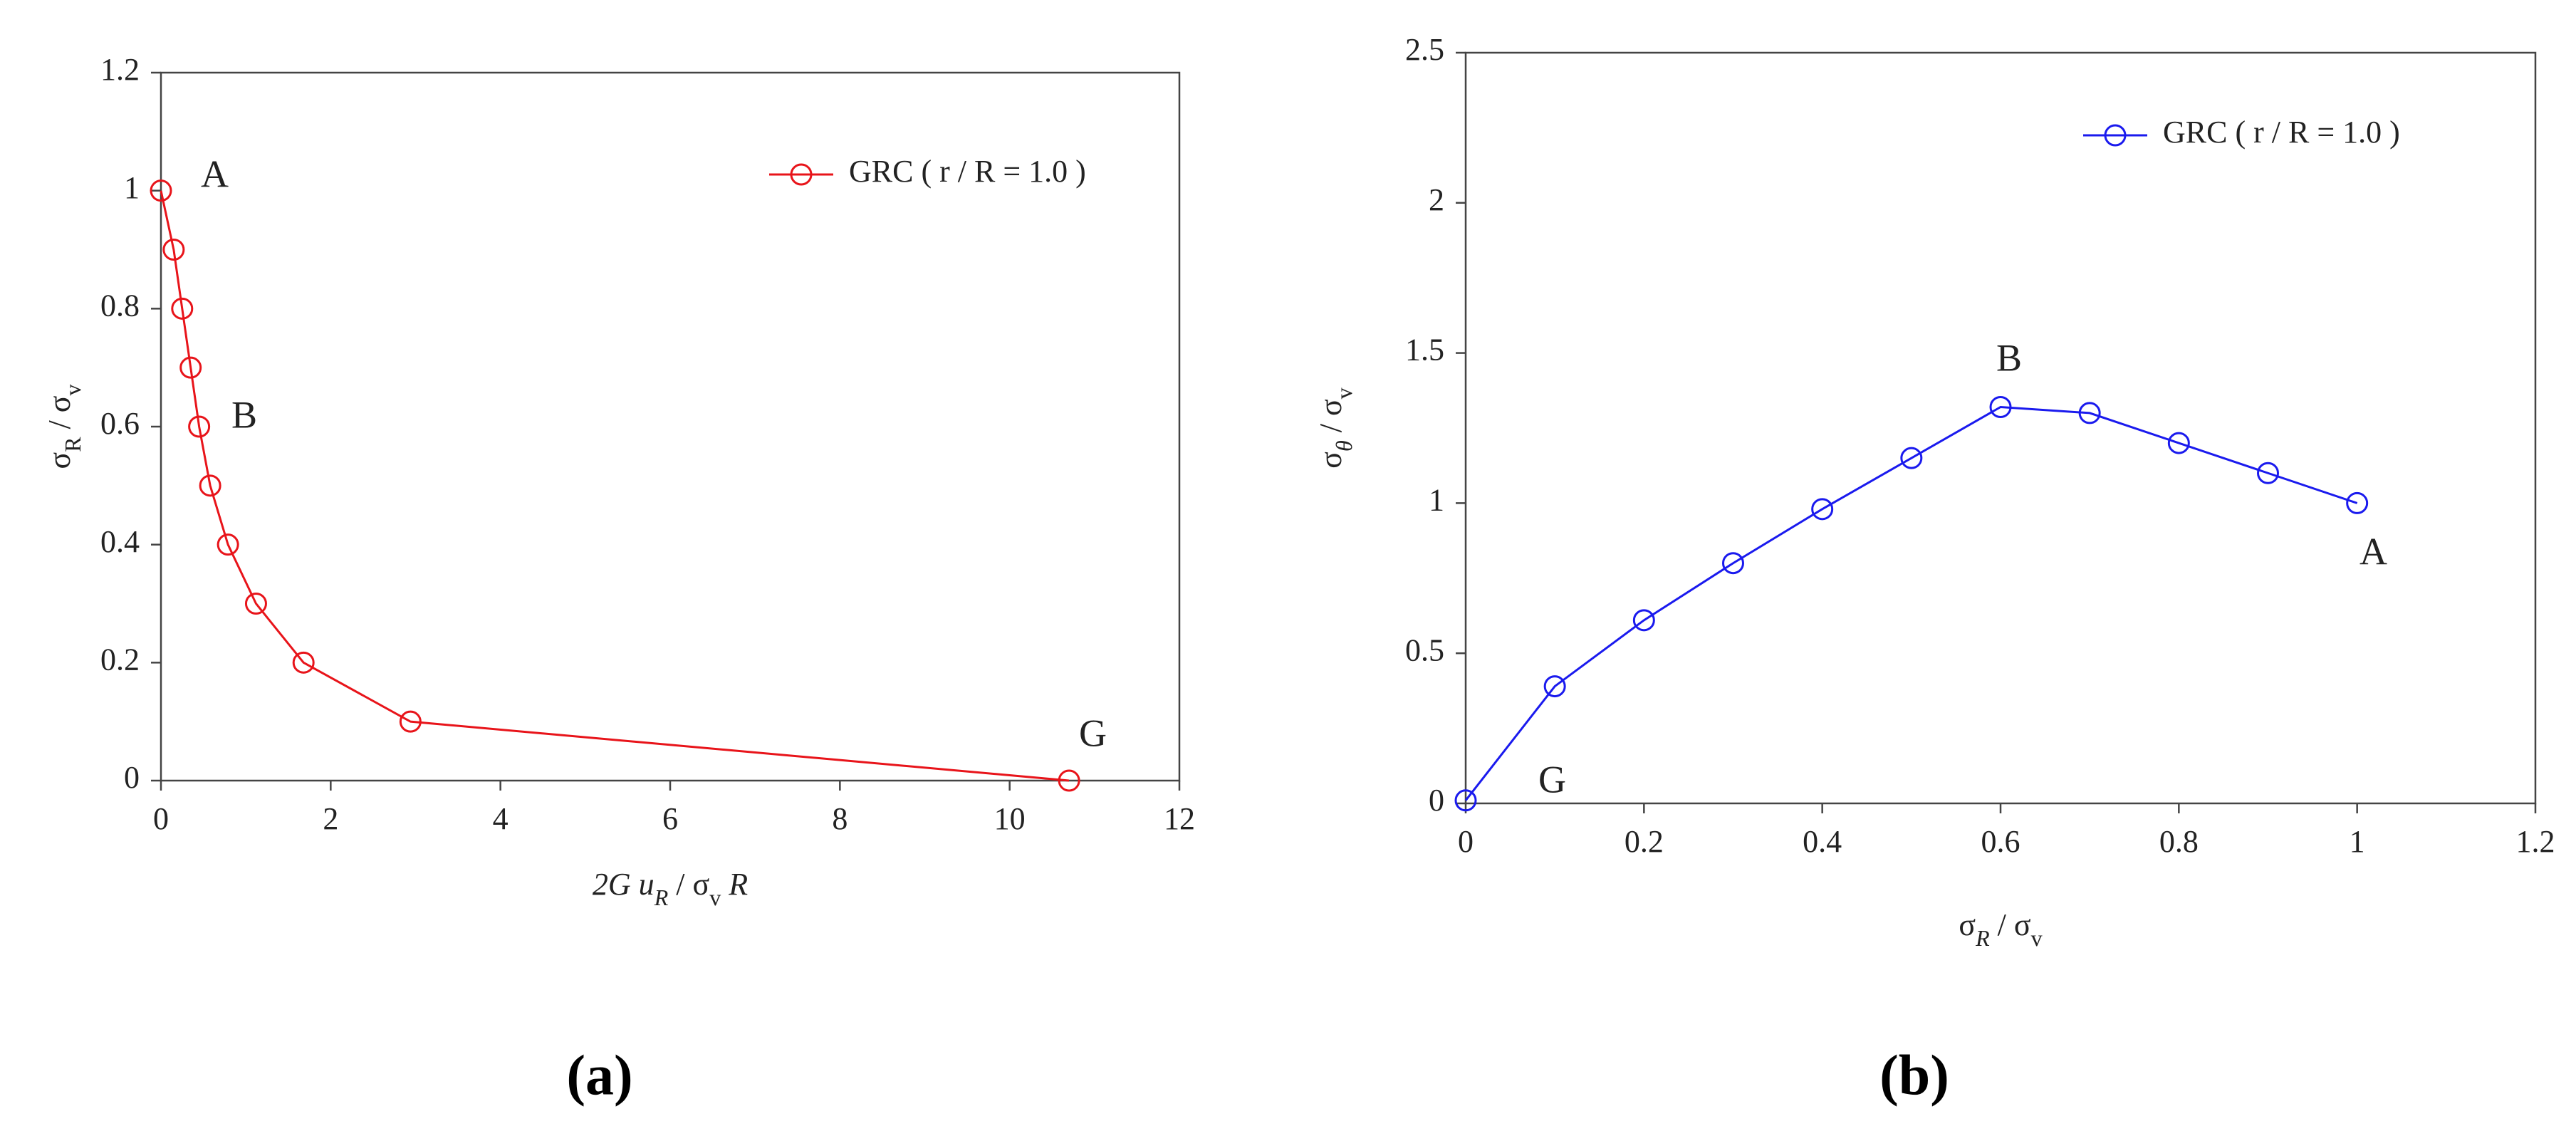 Image resolution: width=2576 pixels, height=1136 pixels. Describe the element at coordinates (2535, 841) in the screenshot. I see `x-tick-label: 1.2` at that location.